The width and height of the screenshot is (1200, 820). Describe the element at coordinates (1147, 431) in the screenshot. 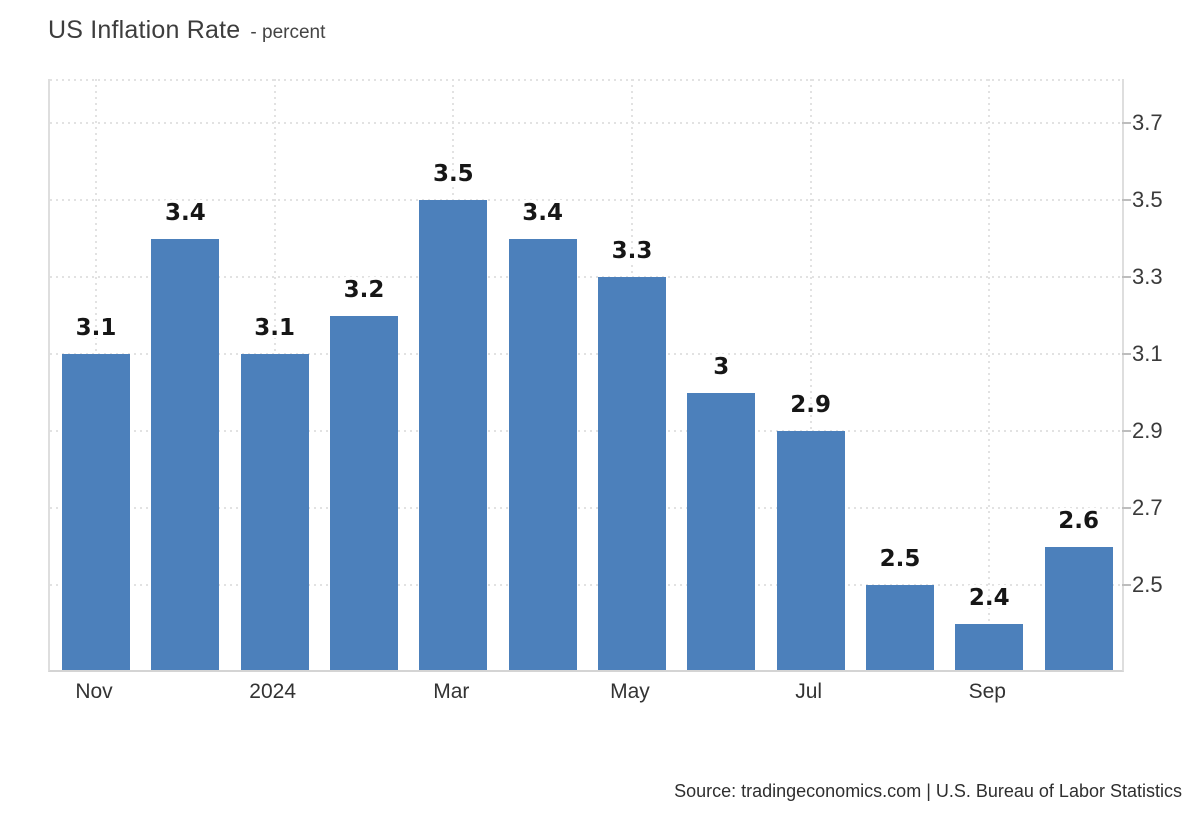

I see `y-axis-label: 2.9` at that location.